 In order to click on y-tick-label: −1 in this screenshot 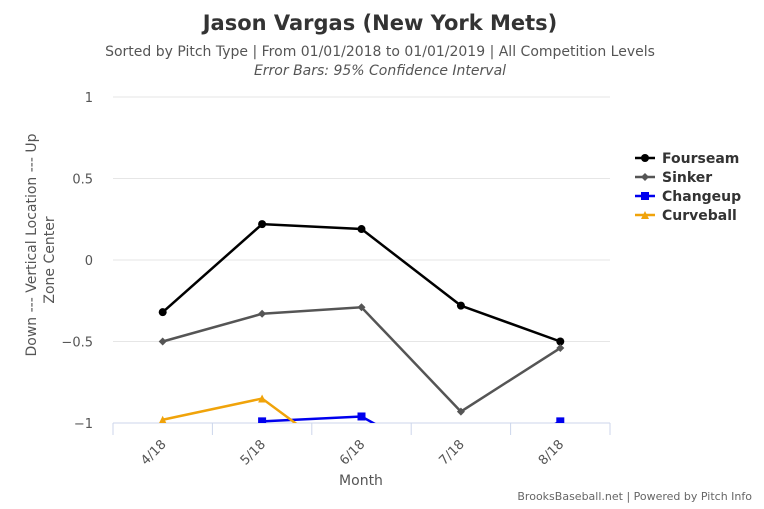, I will do `click(83, 424)`.